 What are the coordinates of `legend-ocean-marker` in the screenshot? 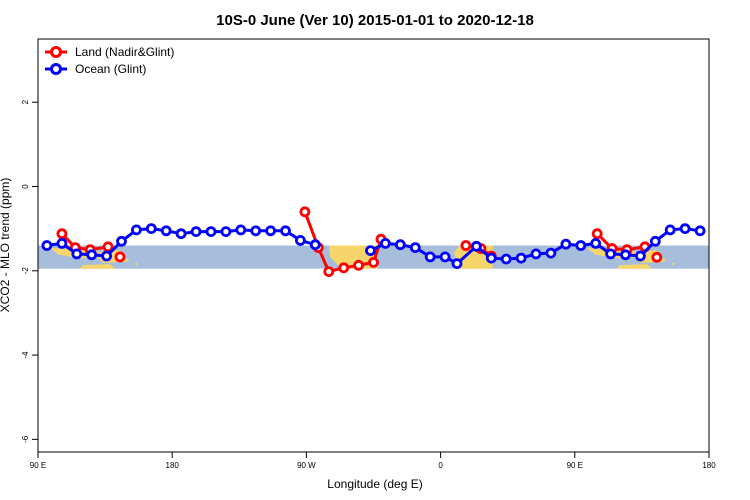 It's located at (56, 69).